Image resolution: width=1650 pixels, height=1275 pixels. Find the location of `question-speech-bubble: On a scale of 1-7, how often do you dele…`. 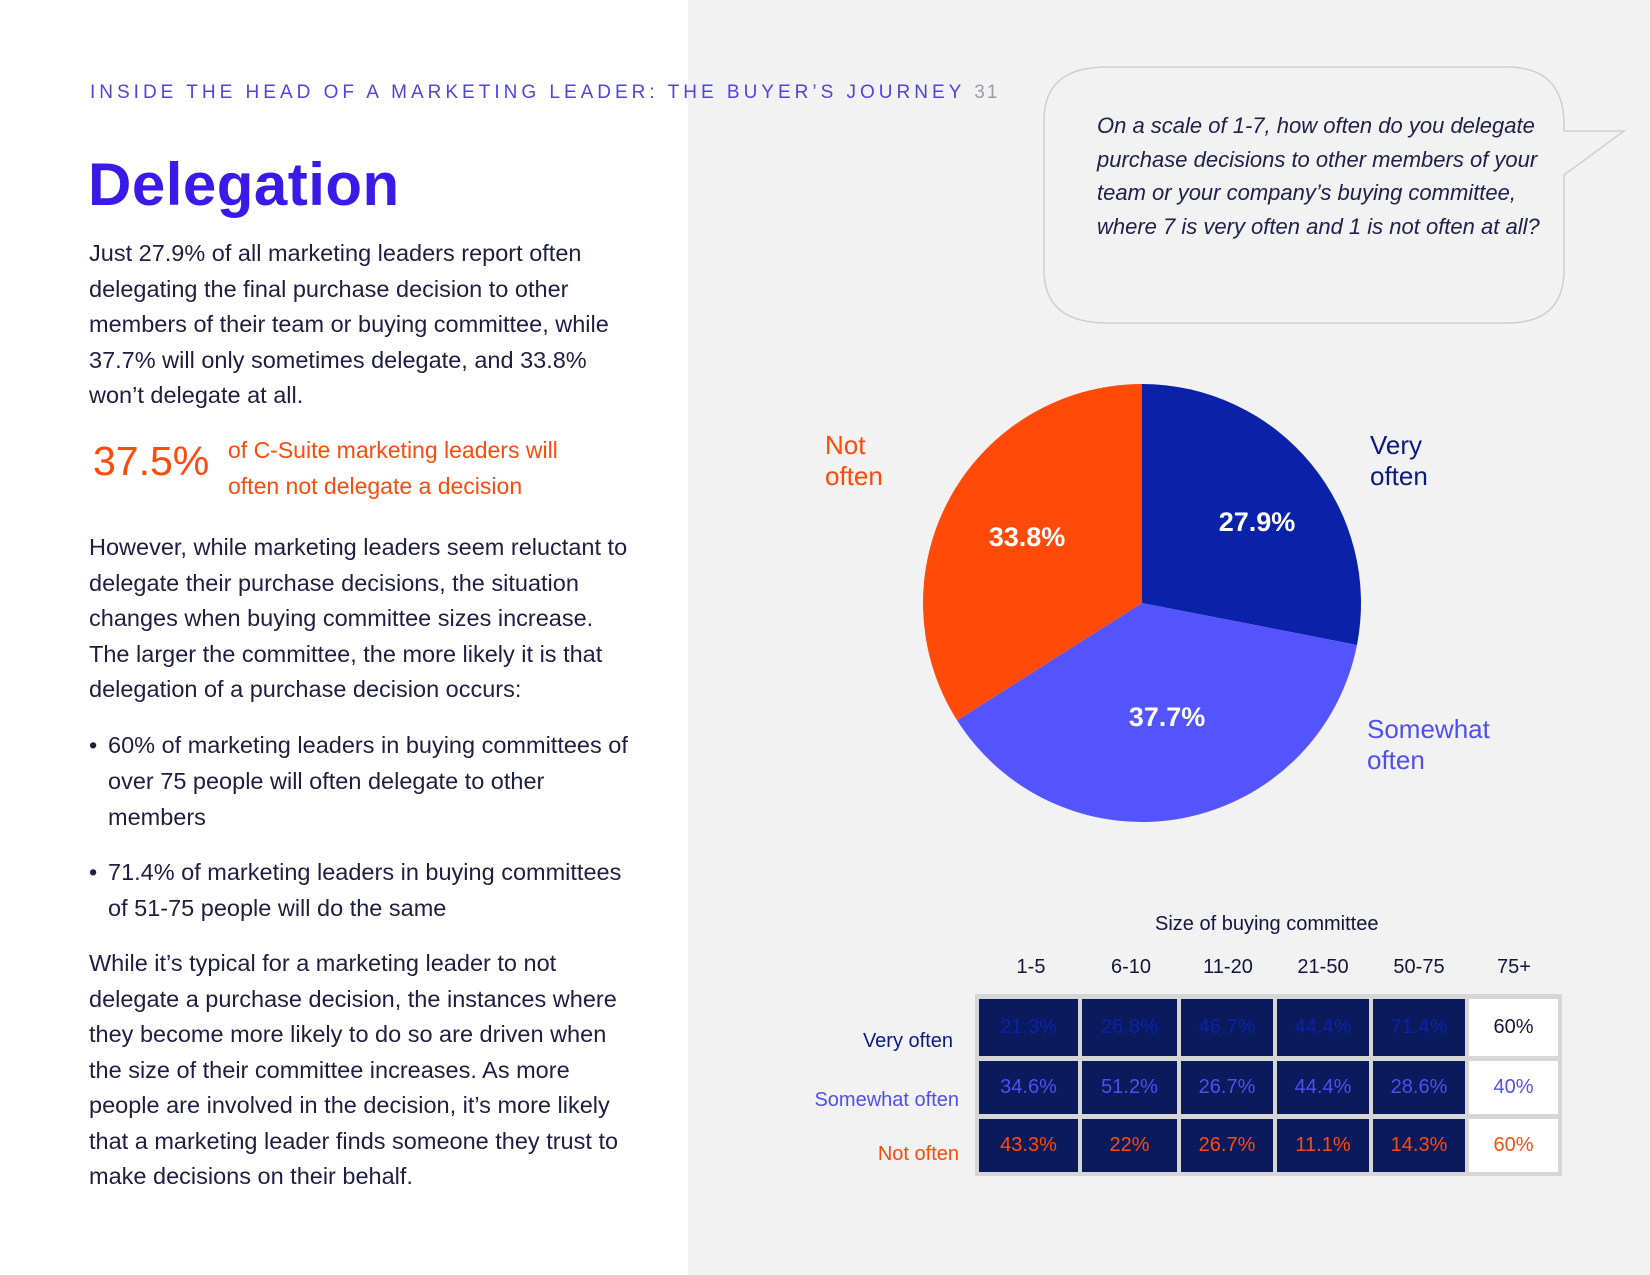

question-speech-bubble: On a scale of 1-7, how often do you dele… is located at coordinates (1346, 200).